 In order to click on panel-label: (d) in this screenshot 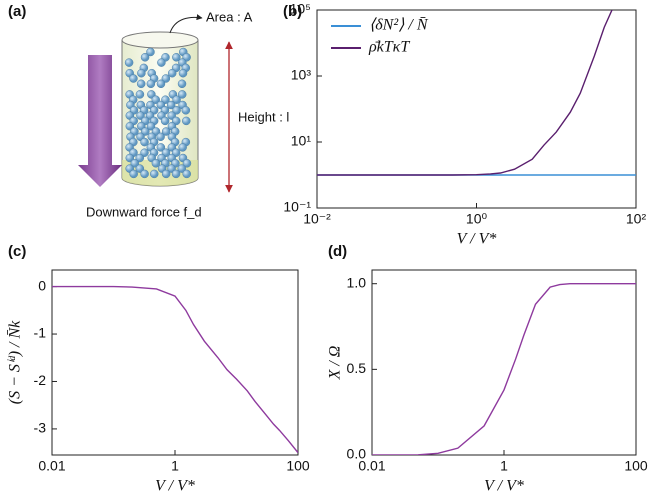, I will do `click(337, 251)`.